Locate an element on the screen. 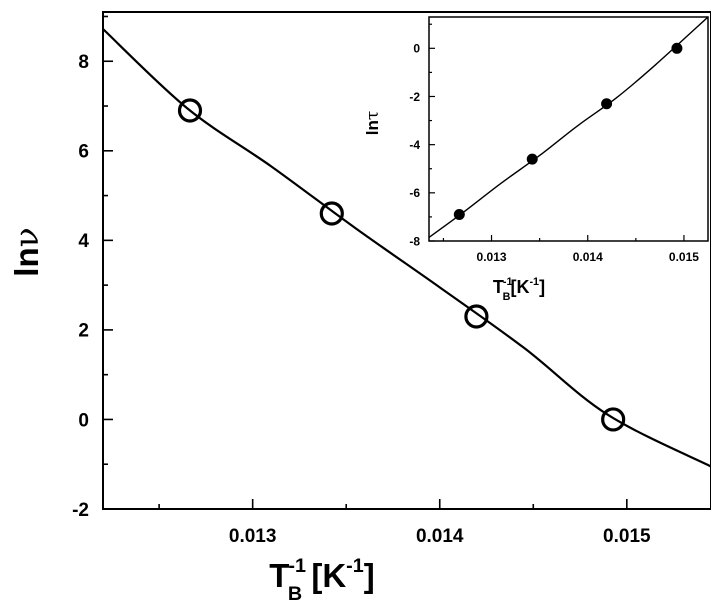  inset-y-axis-title-greek: τ is located at coordinates (373, 115).